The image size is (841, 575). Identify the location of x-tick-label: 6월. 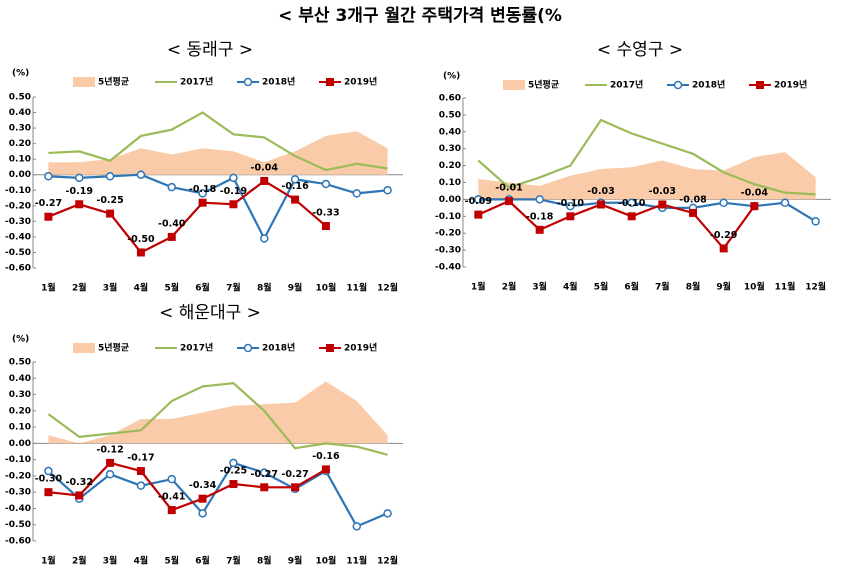
(202, 288).